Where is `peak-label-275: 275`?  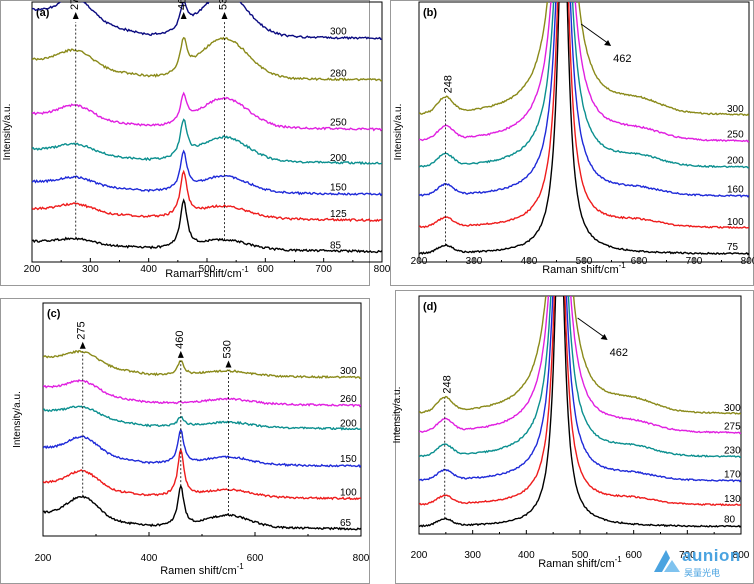 peak-label-275: 275 is located at coordinates (75, 5).